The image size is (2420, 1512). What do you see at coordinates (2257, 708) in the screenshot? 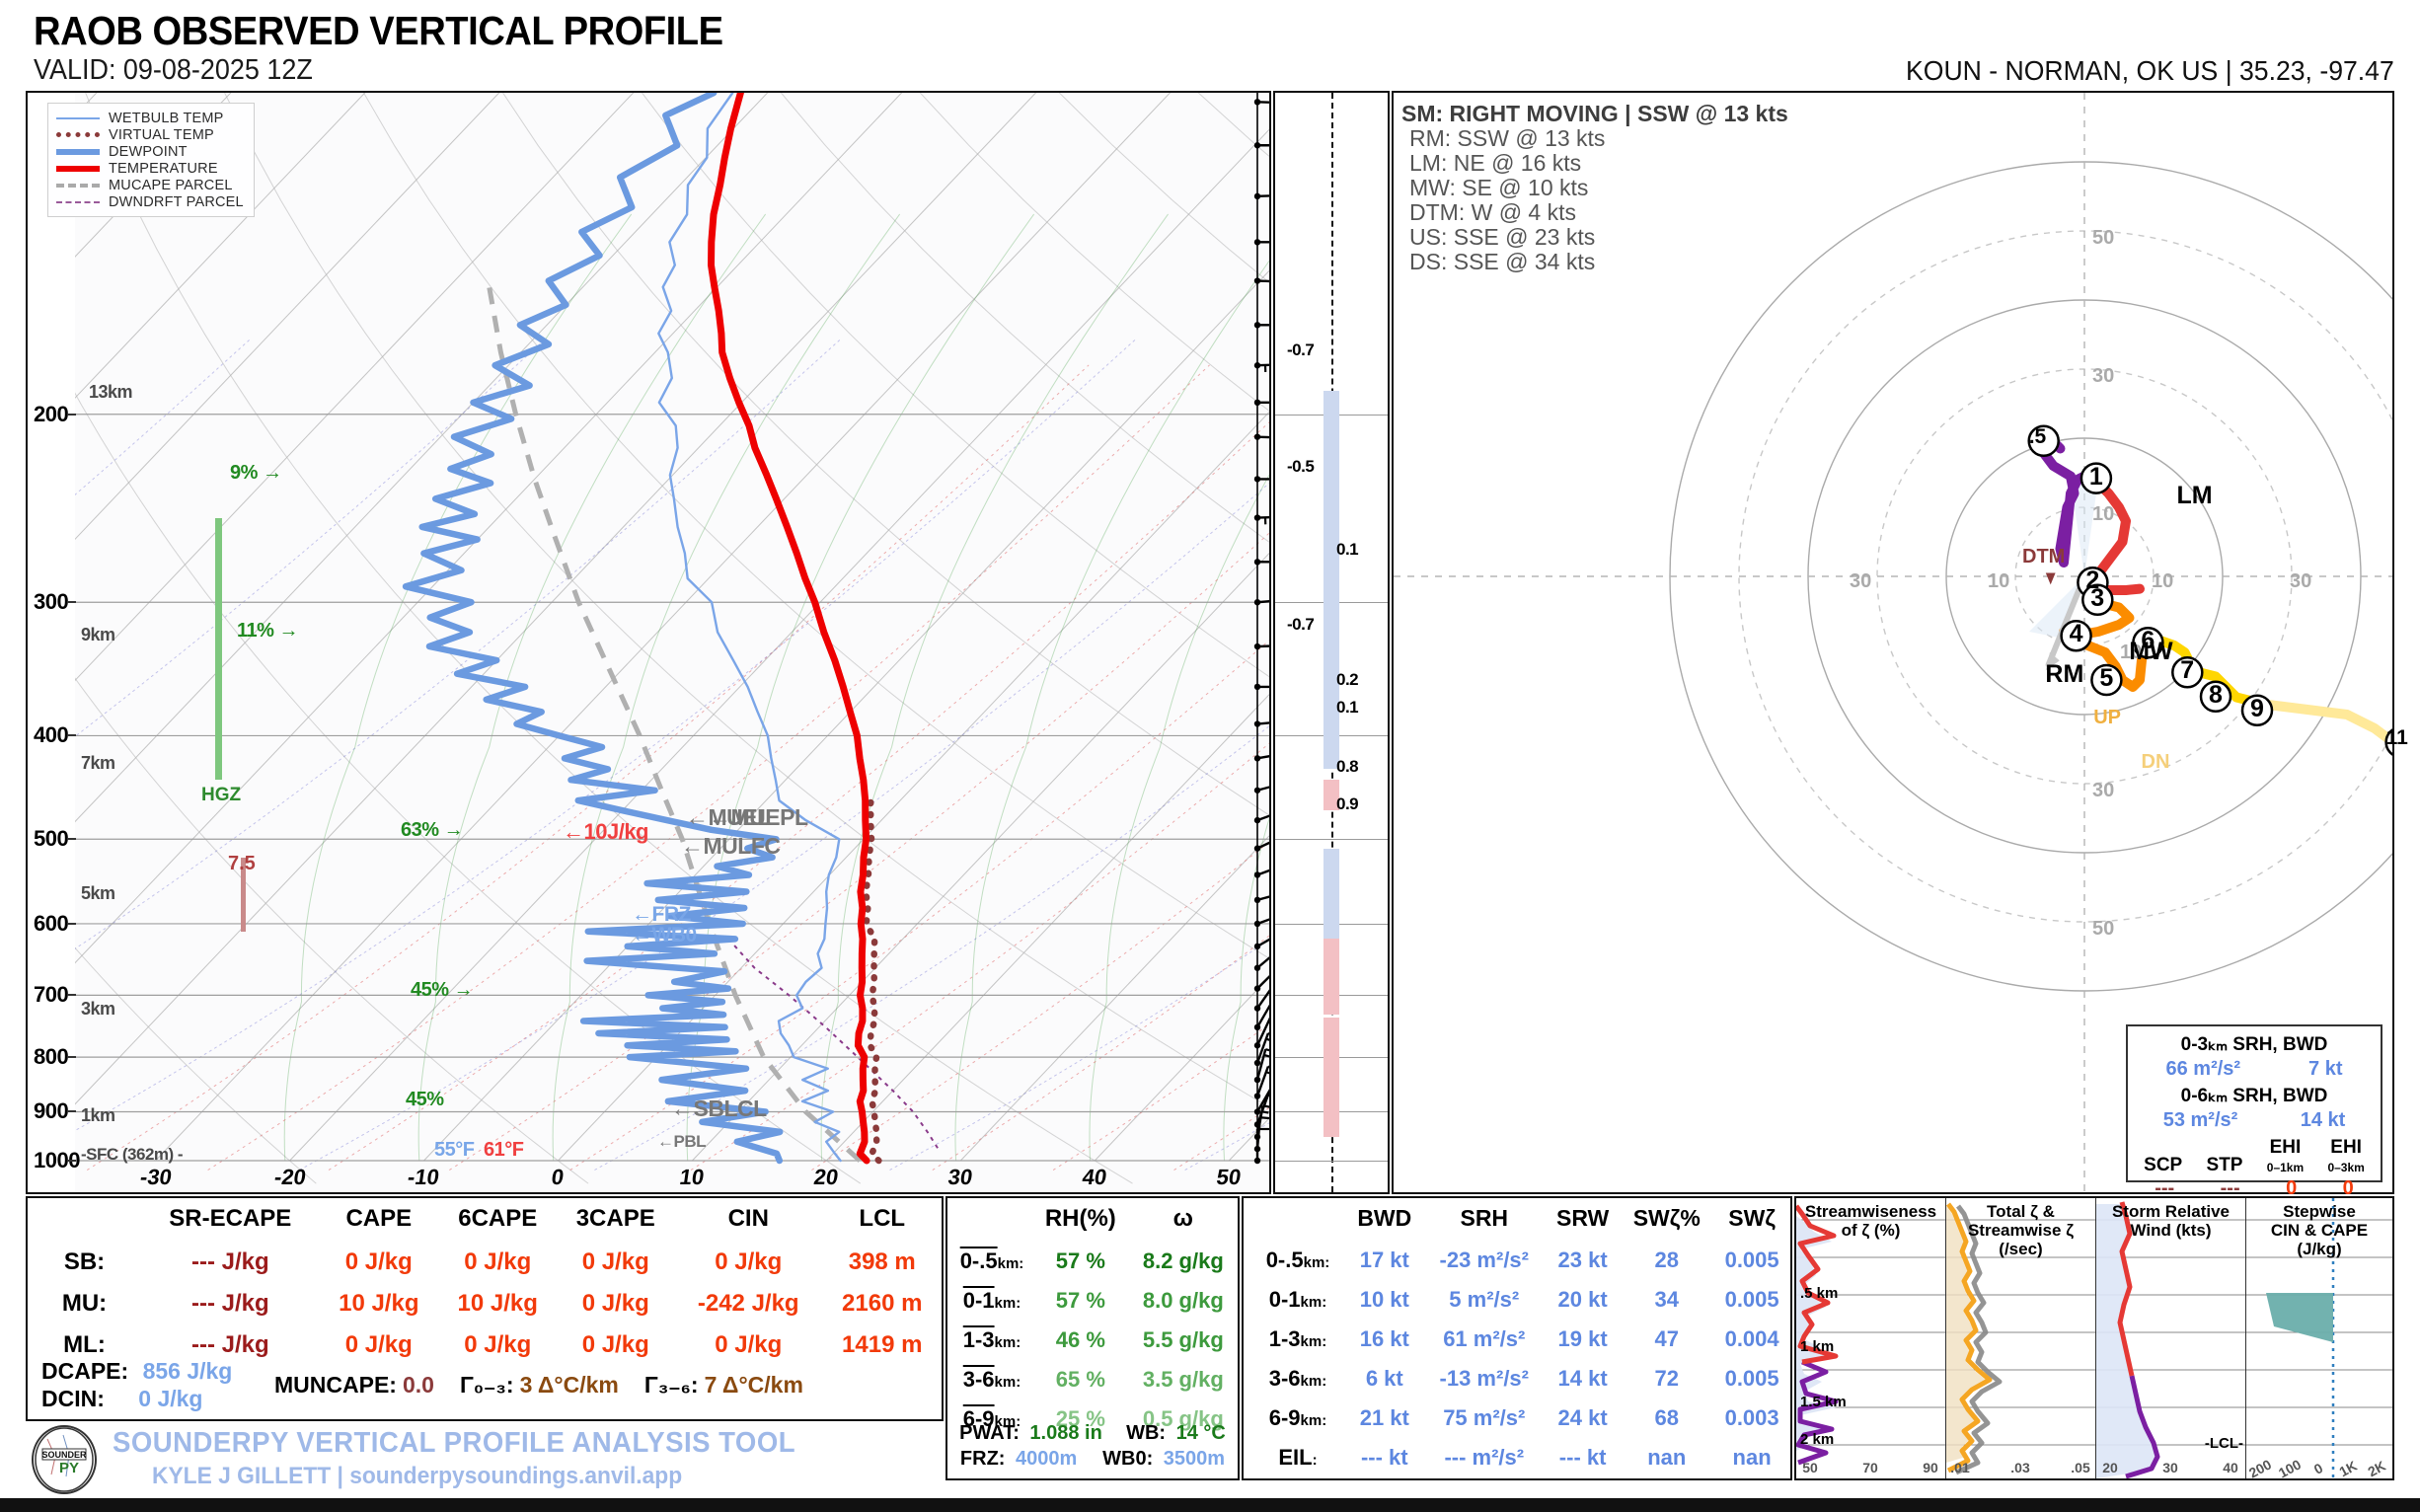
I see `hodograph-height-marker: 9` at bounding box center [2257, 708].